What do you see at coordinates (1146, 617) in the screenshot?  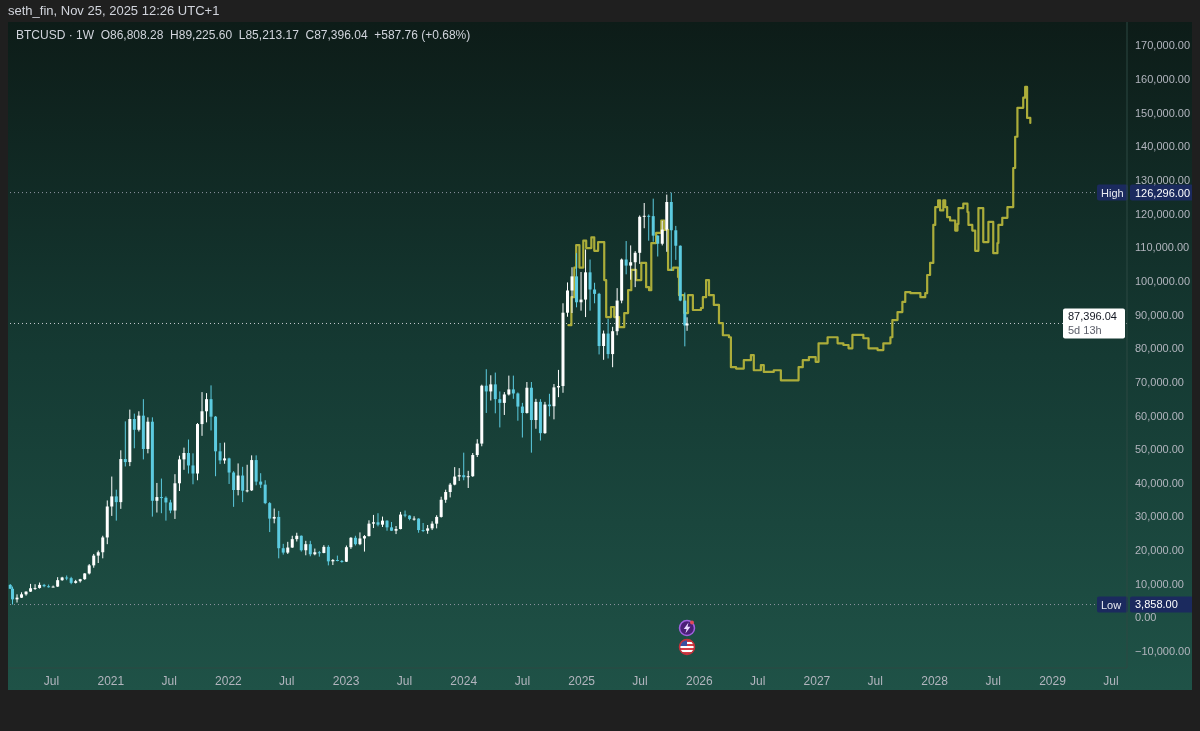 I see `y-tick-label: 0.00` at bounding box center [1146, 617].